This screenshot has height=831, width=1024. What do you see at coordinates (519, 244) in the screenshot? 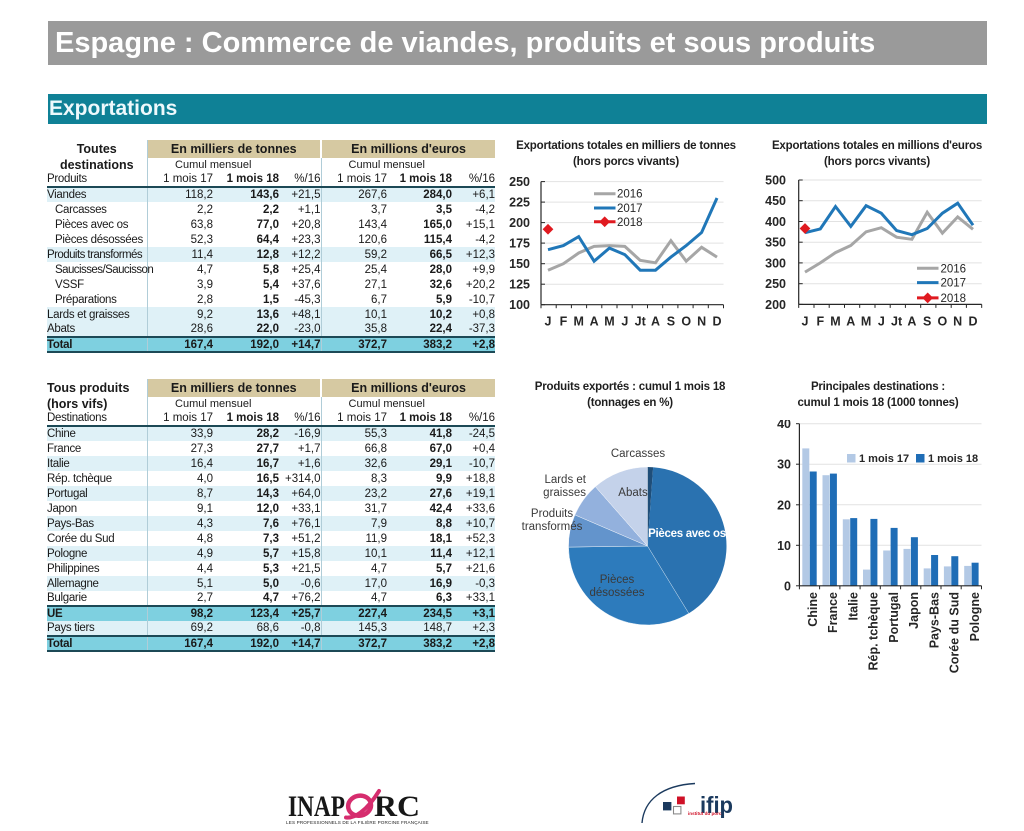
I see `svg-text: 175` at bounding box center [519, 244].